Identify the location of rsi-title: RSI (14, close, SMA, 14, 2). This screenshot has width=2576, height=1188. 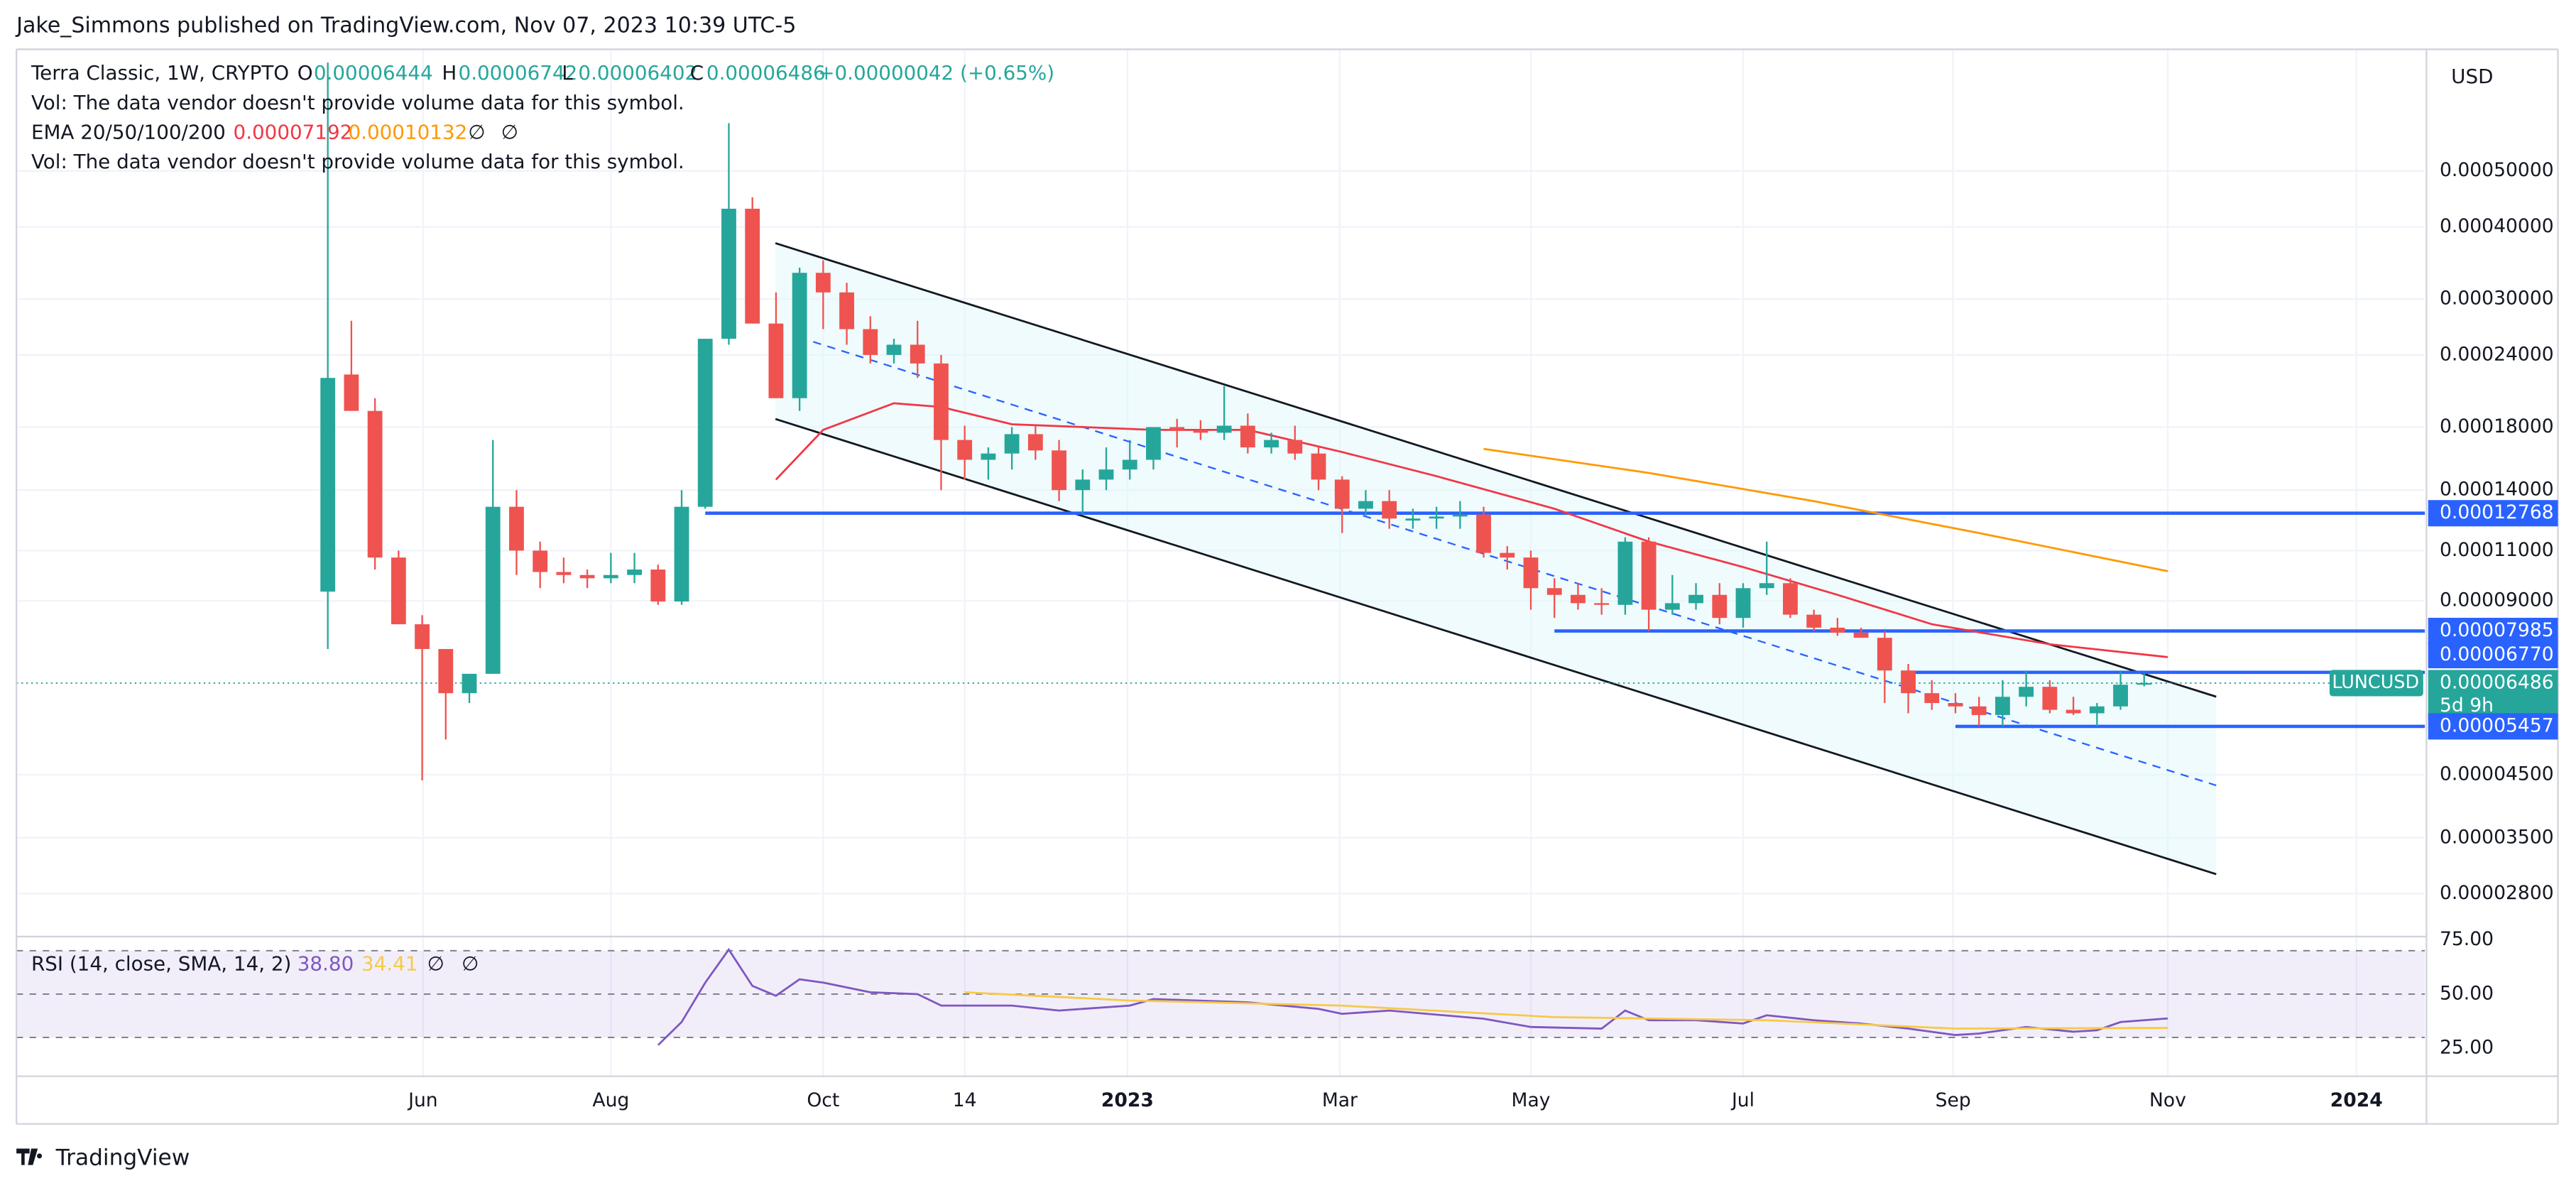
(161, 963).